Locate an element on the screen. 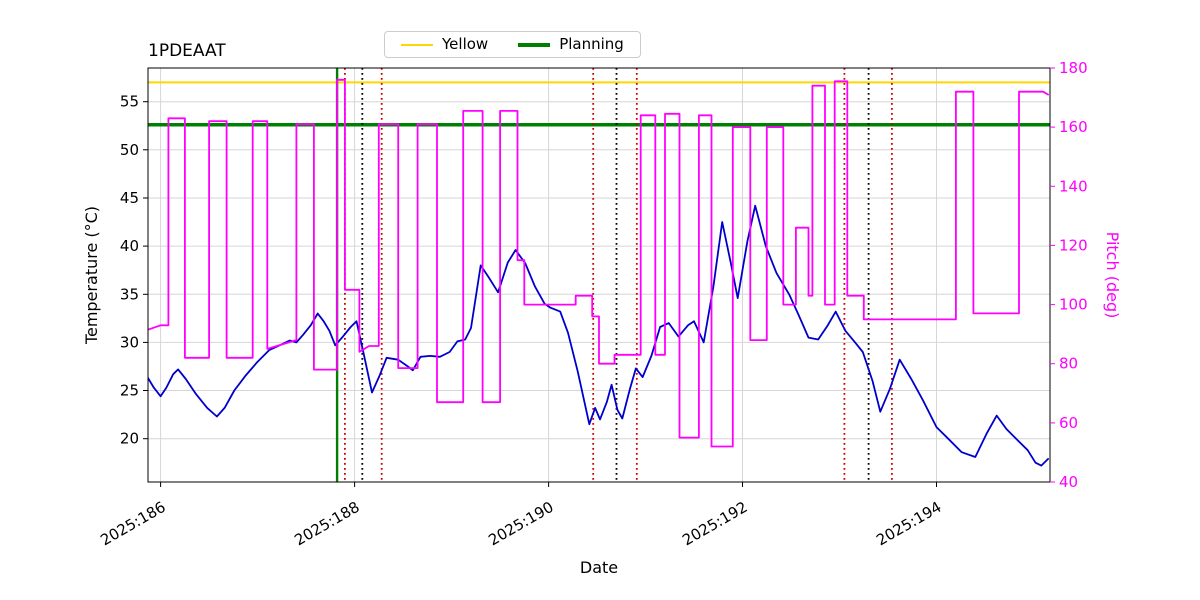 Image resolution: width=1200 pixels, height=600 pixels. legend-item-planning: Planning is located at coordinates (571, 44).